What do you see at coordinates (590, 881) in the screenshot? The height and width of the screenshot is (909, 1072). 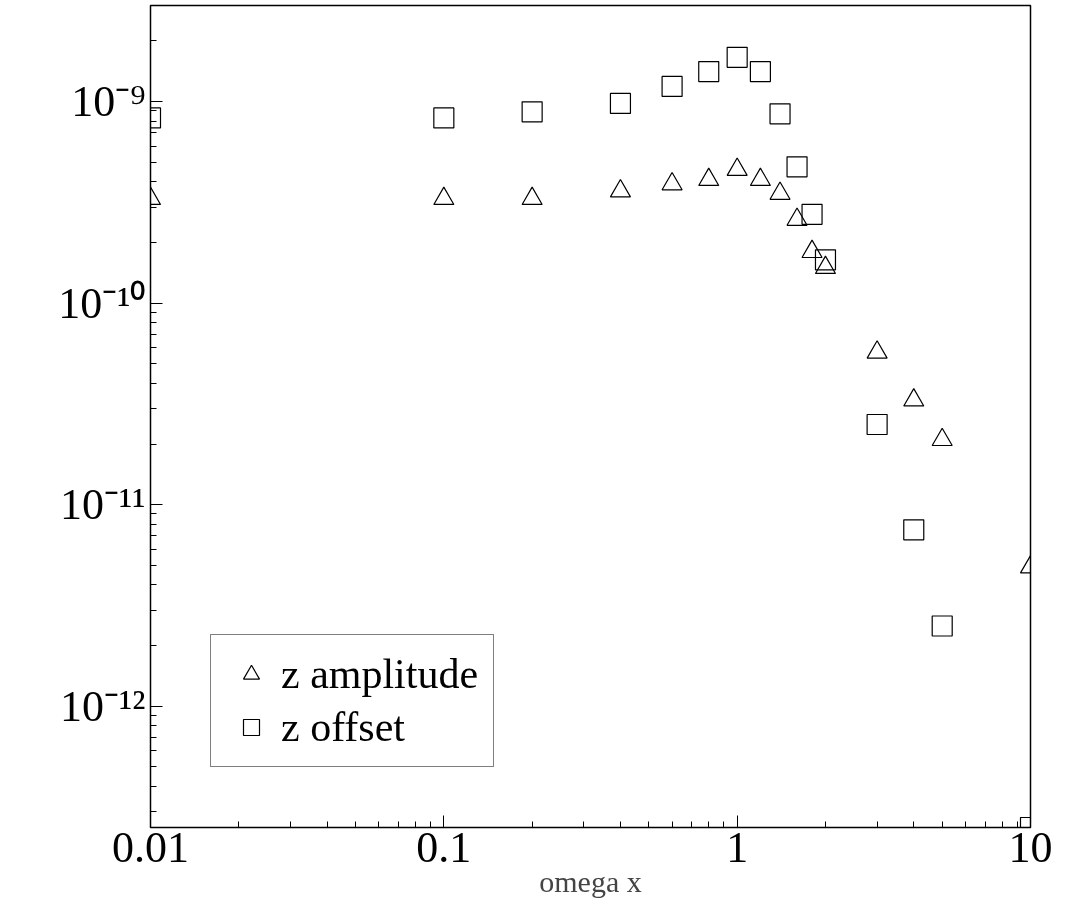 I see `x-axis-title: omega x` at bounding box center [590, 881].